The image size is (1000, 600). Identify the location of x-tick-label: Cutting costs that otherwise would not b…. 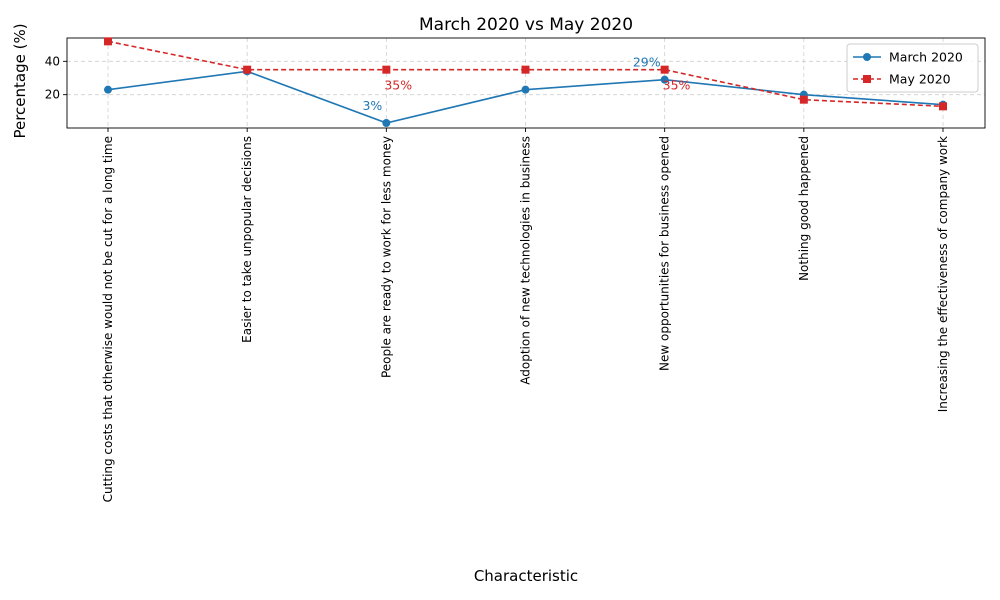
(108, 319).